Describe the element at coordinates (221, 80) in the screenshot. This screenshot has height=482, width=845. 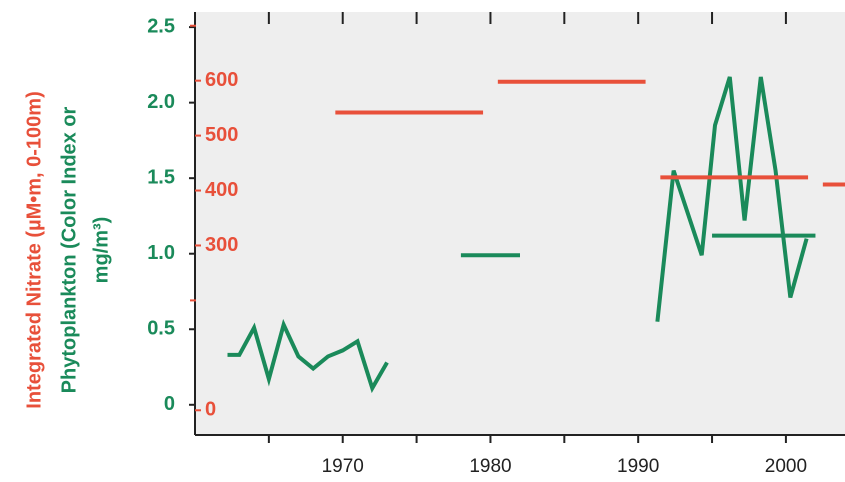
I see `y2-tick-label: 600` at that location.